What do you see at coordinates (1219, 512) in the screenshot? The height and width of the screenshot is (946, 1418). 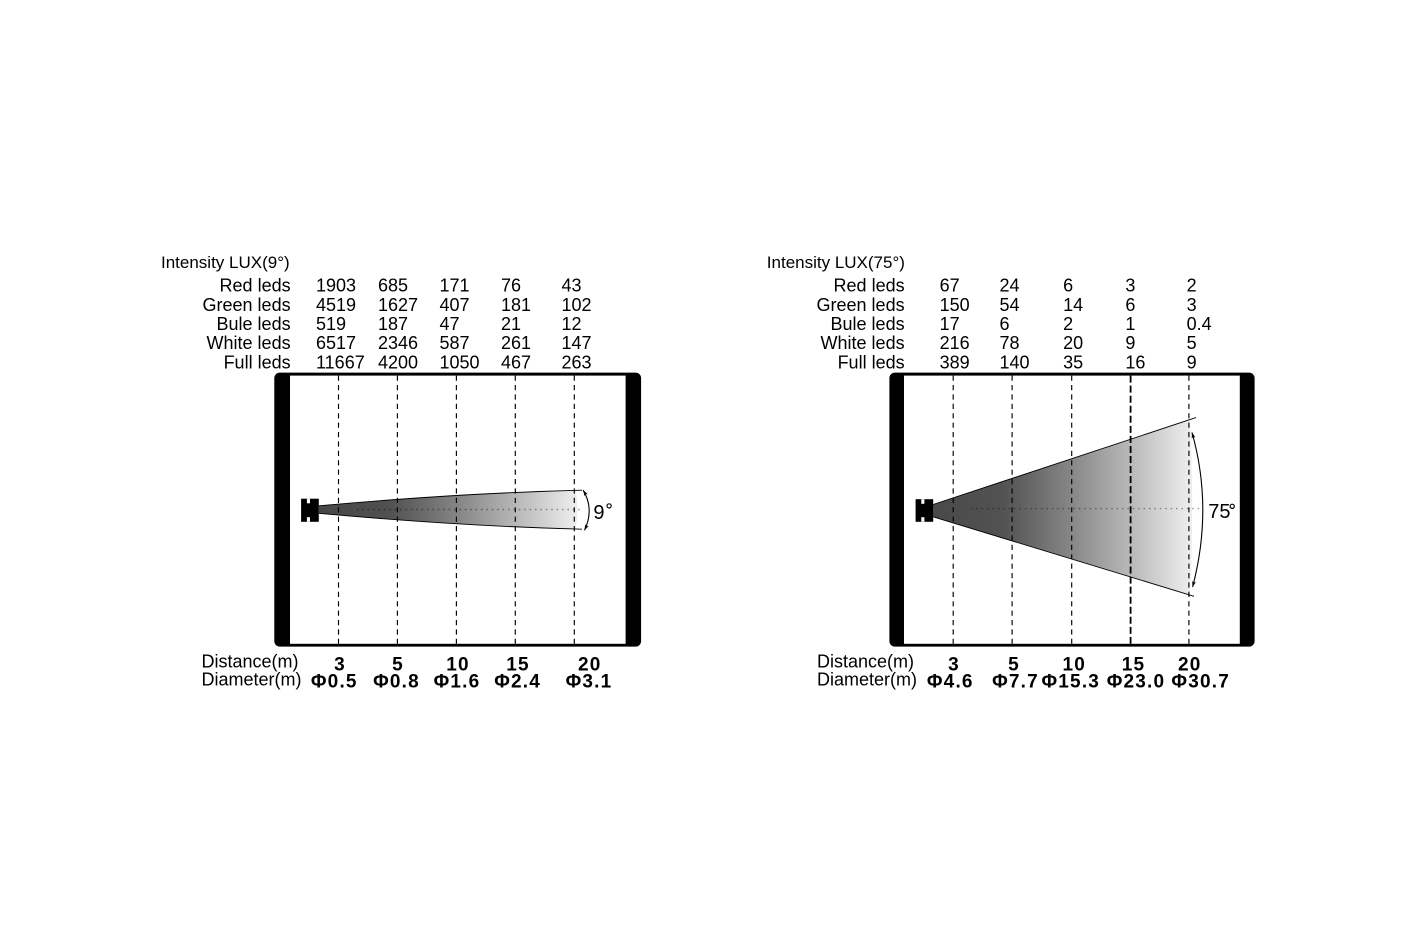 I see `svg-text: 75` at bounding box center [1219, 512].